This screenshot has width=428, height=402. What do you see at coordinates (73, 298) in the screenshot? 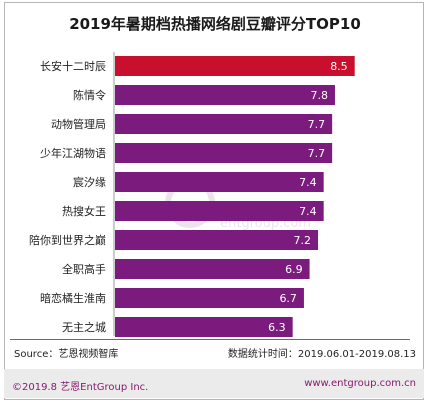
I see `category-label: 暗恋橘生淮南` at bounding box center [73, 298].